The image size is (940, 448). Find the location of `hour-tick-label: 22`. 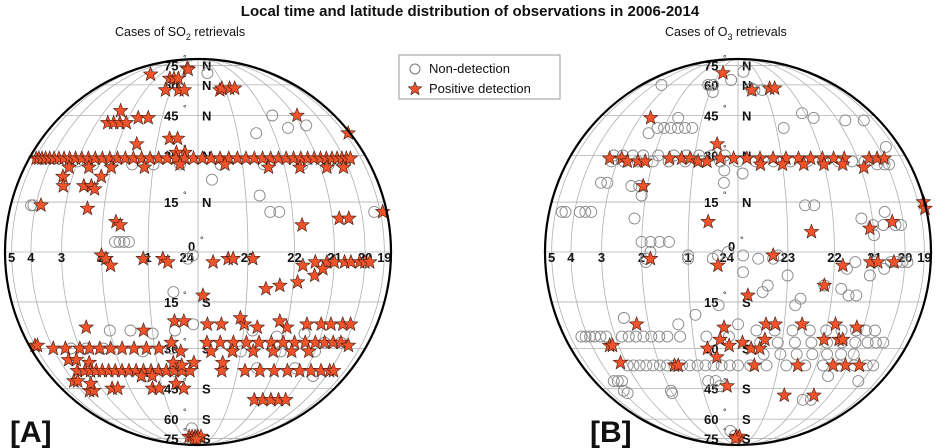

hour-tick-label: 22 is located at coordinates (294, 257).